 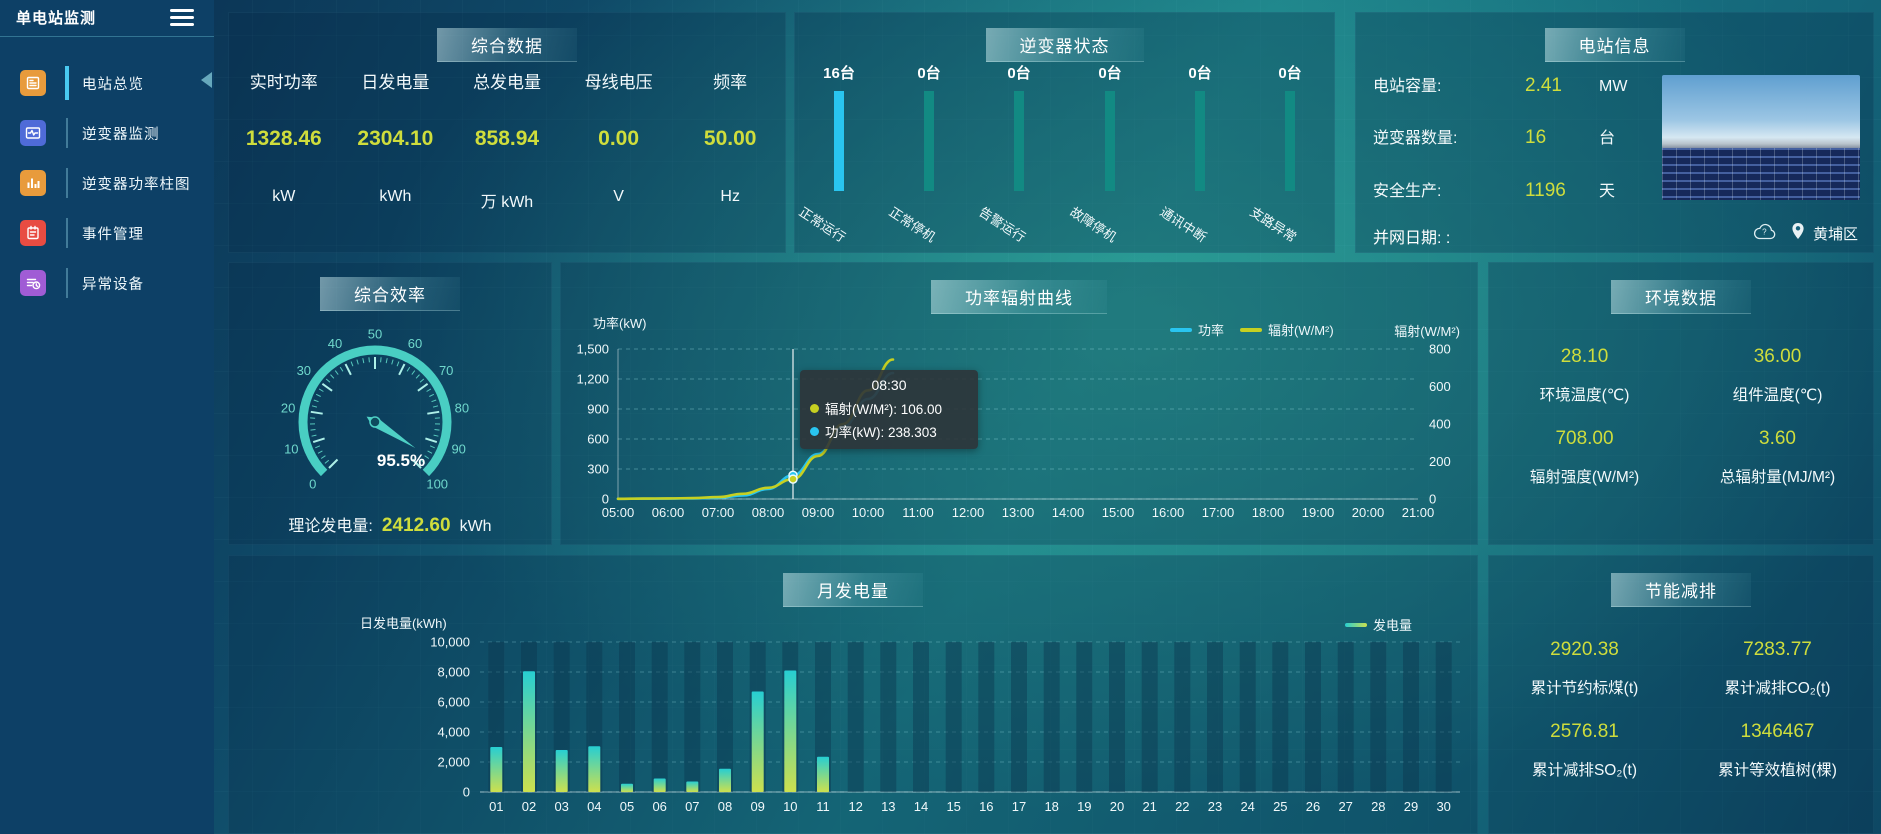 What do you see at coordinates (288, 408) in the screenshot?
I see `svg-text: 20` at bounding box center [288, 408].